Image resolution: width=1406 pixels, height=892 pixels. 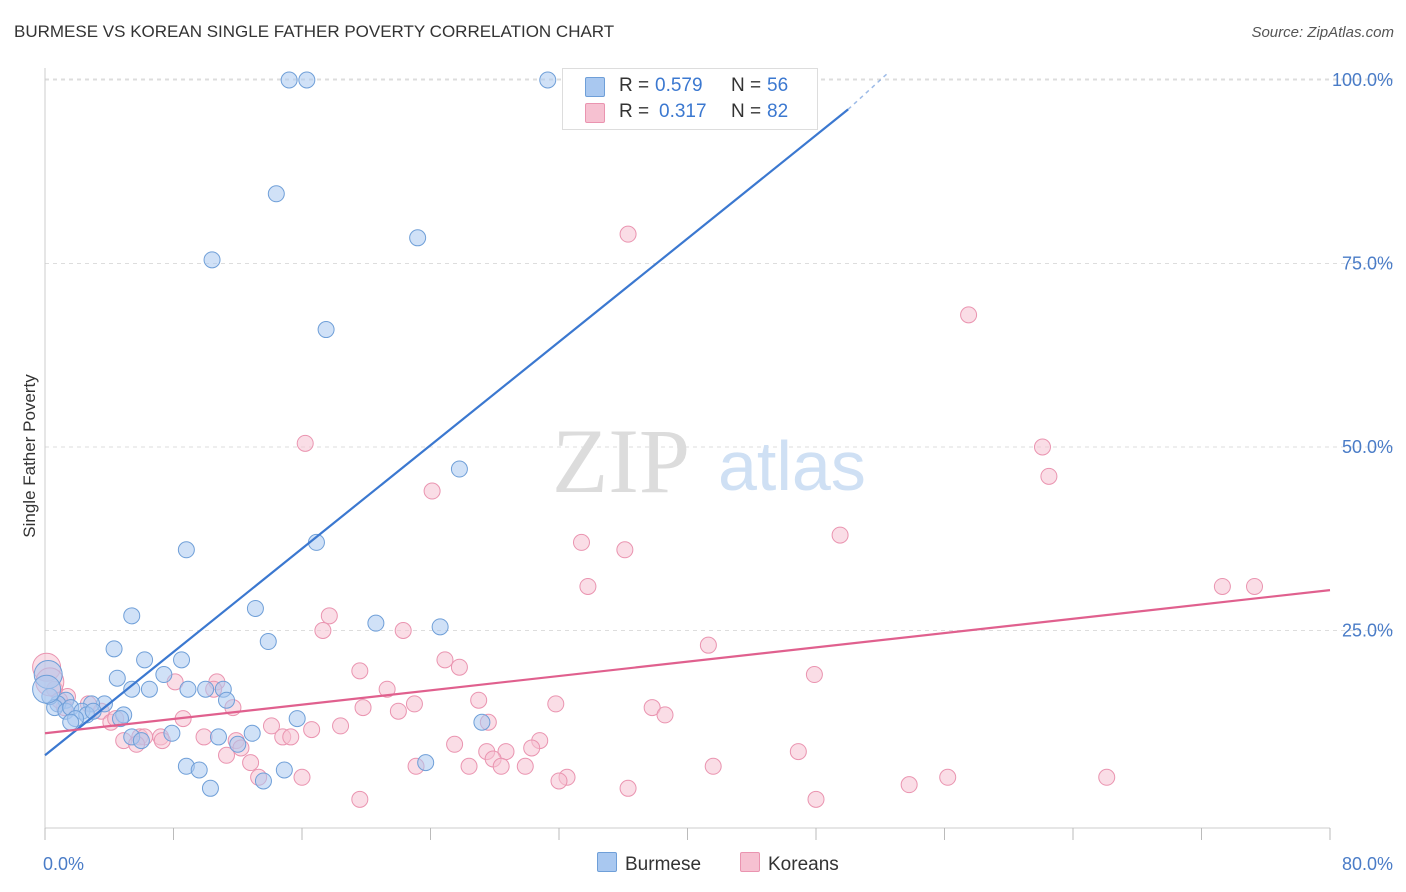 What do you see at coordinates (1367, 631) in the screenshot?
I see `y-tick-label: 25.0%` at bounding box center [1367, 631].